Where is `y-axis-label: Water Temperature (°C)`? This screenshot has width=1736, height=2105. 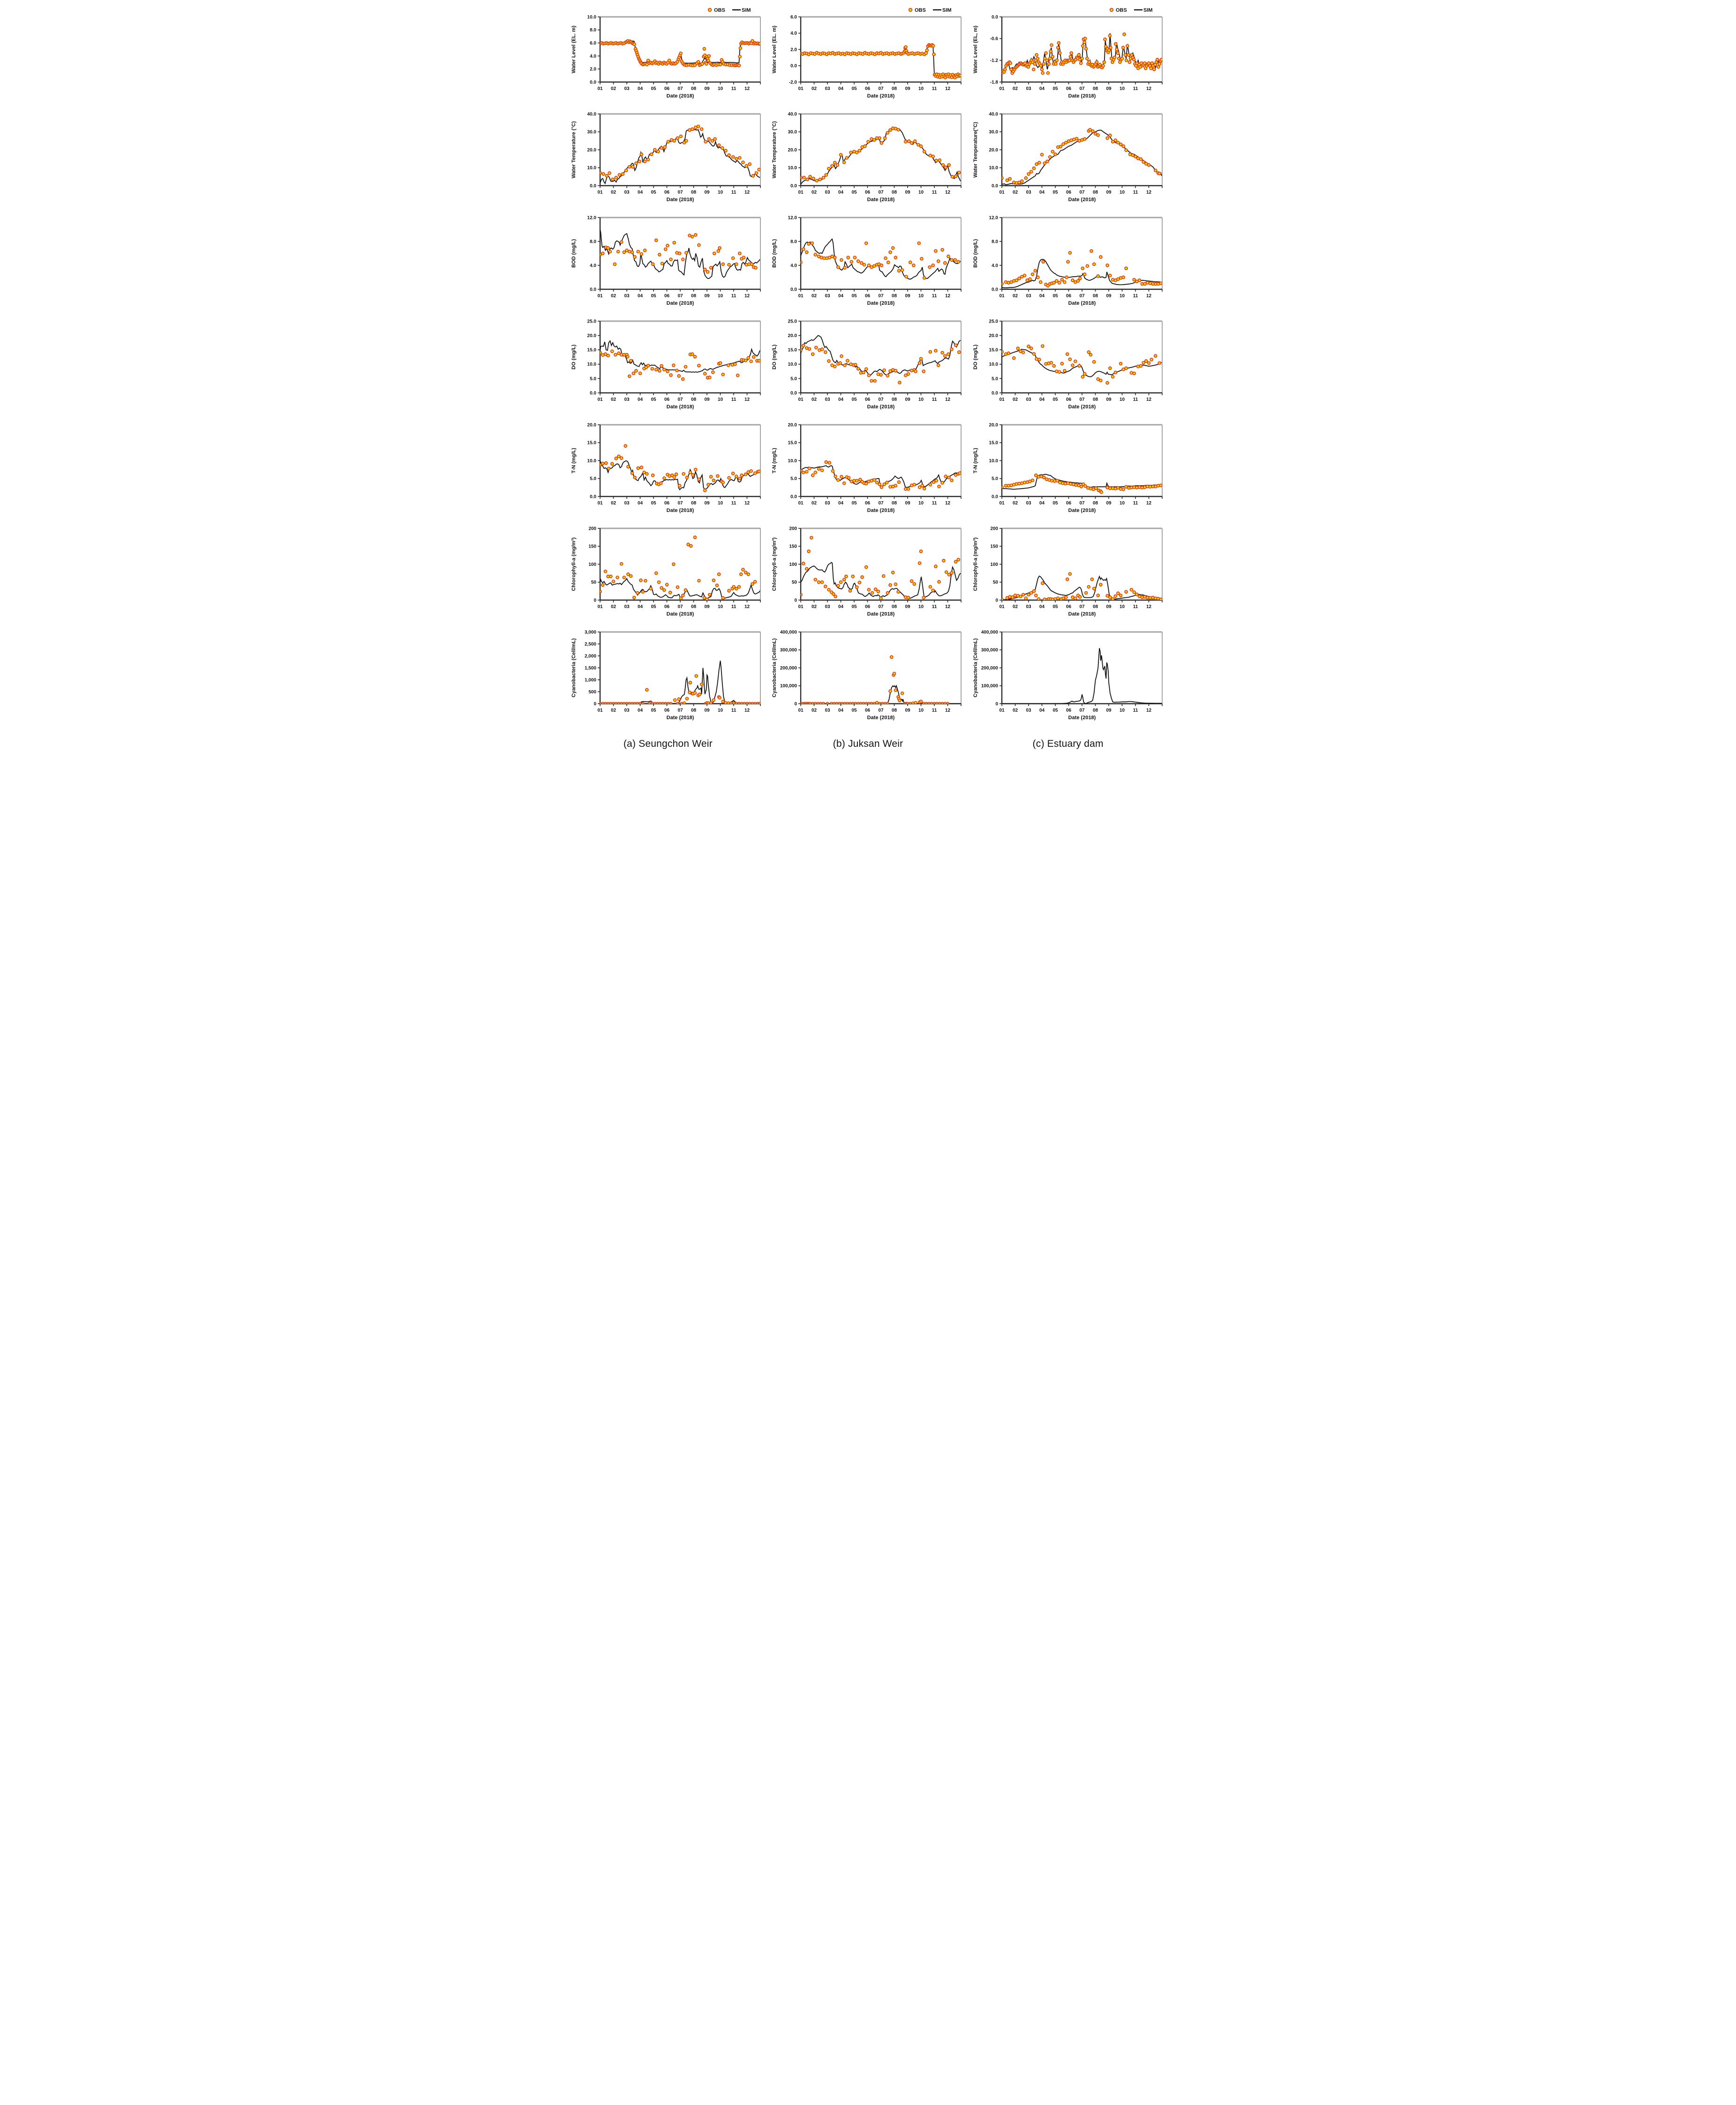
y-axis-label: Water Temperature (°C) is located at coordinates (774, 149).